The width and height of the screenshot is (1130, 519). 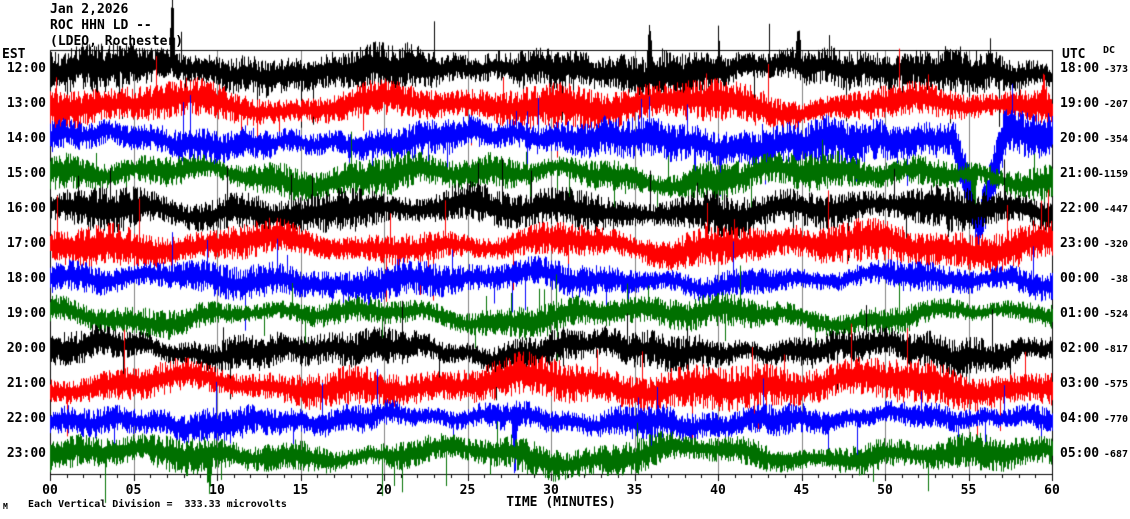 What do you see at coordinates (1115, 384) in the screenshot?
I see `dc-offset-value: -575` at bounding box center [1115, 384].